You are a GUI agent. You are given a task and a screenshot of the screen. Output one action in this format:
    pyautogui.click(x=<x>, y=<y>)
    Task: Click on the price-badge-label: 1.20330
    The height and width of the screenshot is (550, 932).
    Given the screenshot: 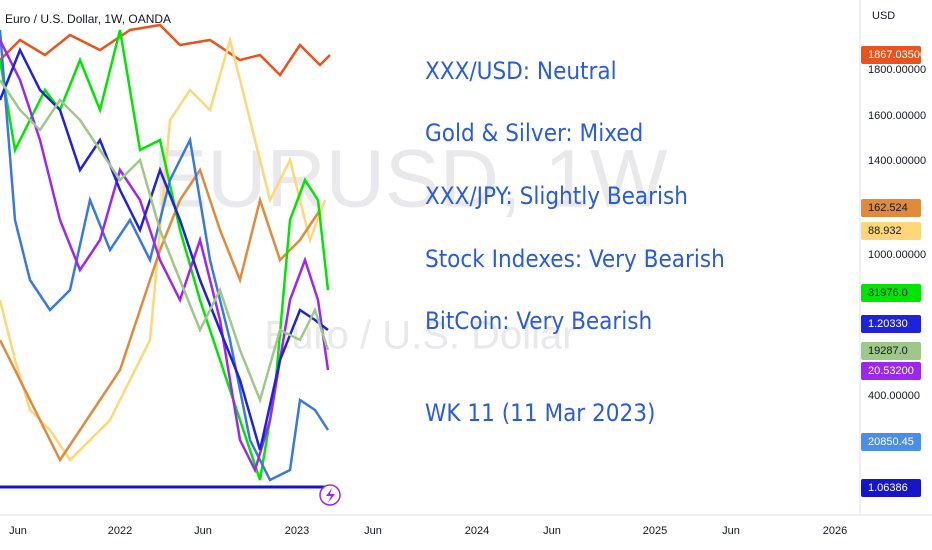 What is the action you would take?
    pyautogui.click(x=888, y=324)
    